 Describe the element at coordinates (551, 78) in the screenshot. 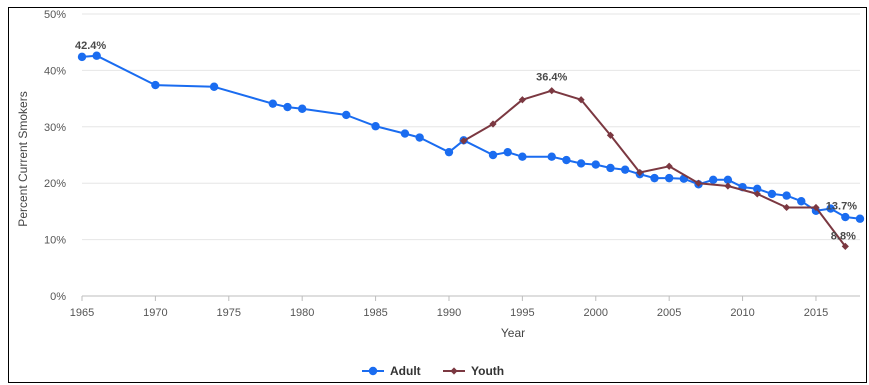

I see `data-label: 36.4%` at that location.